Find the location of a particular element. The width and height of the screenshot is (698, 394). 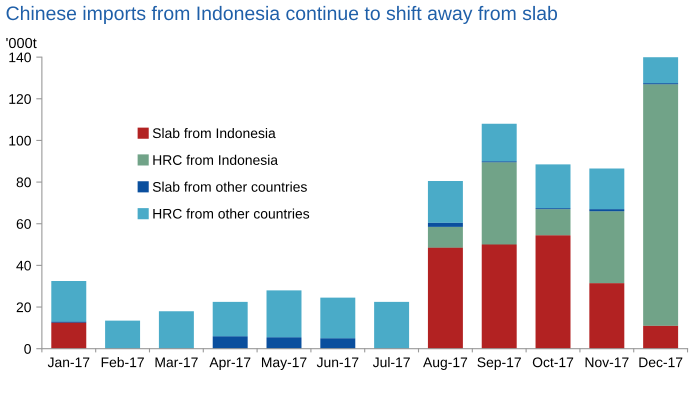

x-tick-label: Feb-17 is located at coordinates (123, 362).